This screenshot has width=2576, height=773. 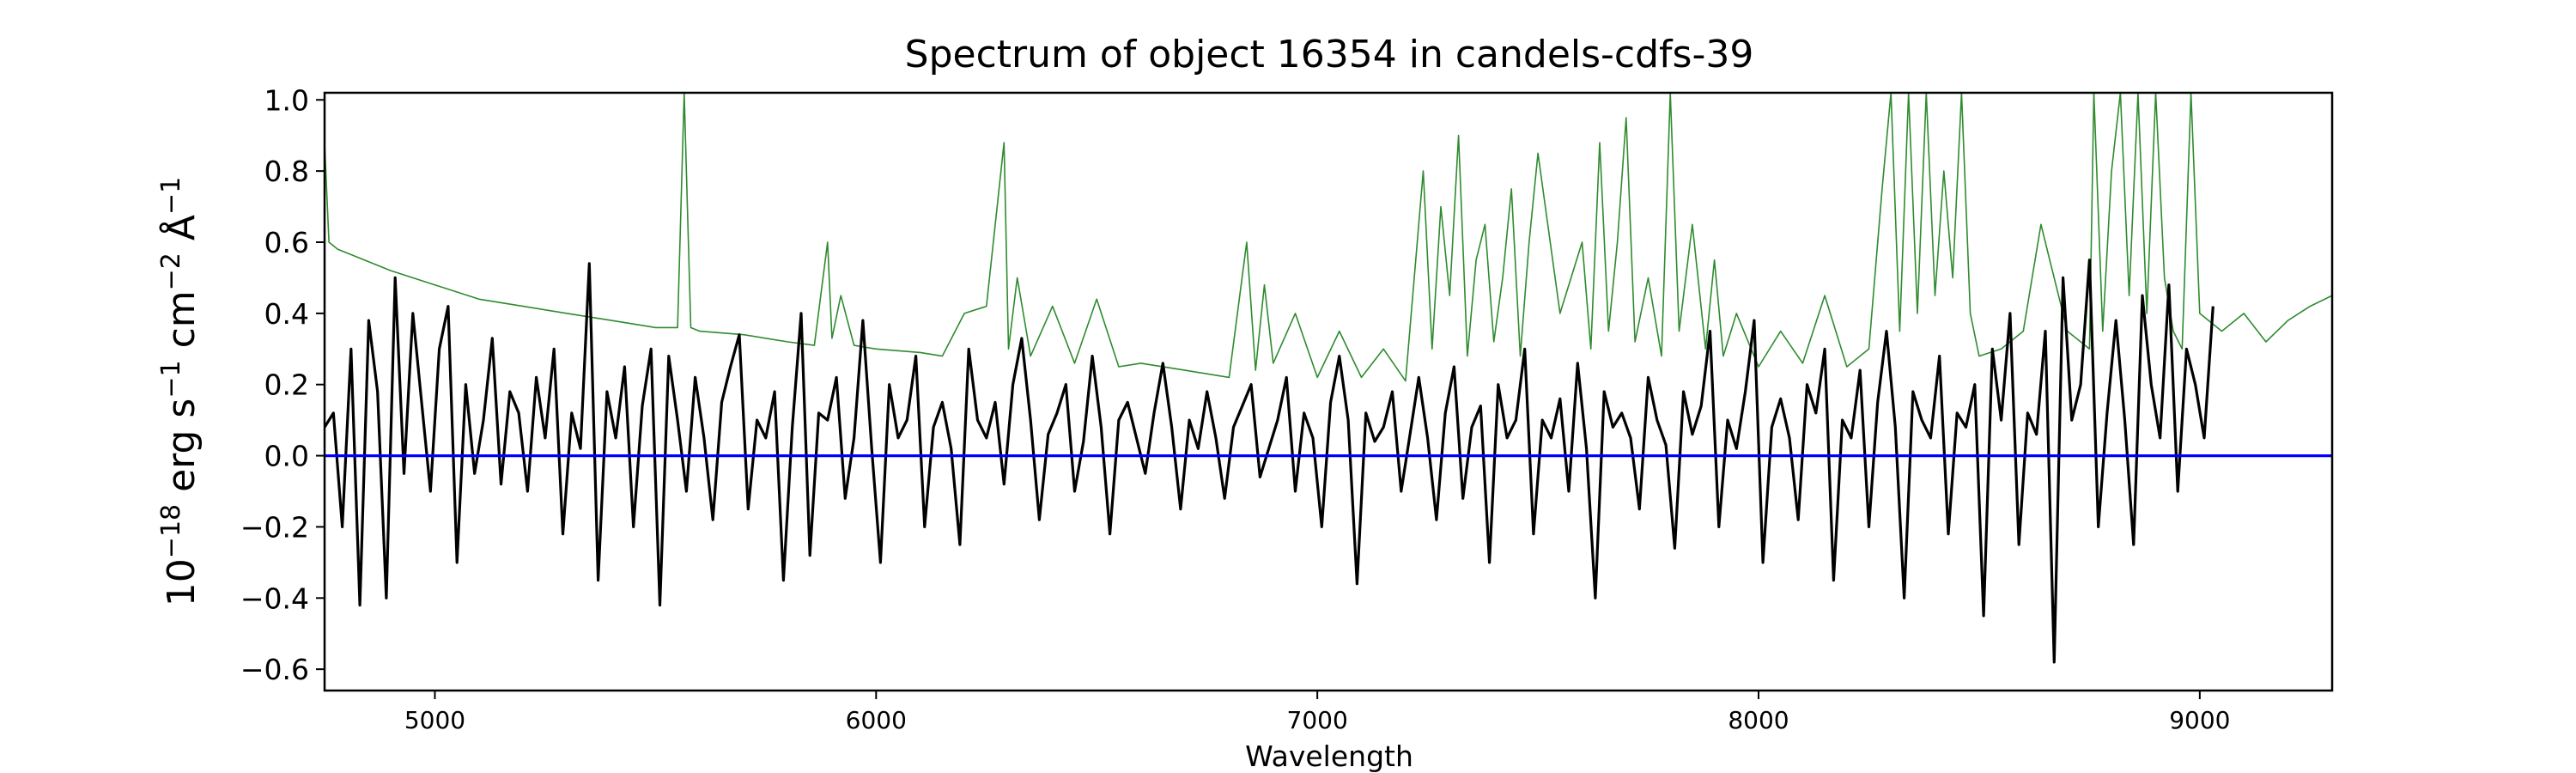 What do you see at coordinates (171, 271) in the screenshot?
I see `y-label-part: −2` at bounding box center [171, 271].